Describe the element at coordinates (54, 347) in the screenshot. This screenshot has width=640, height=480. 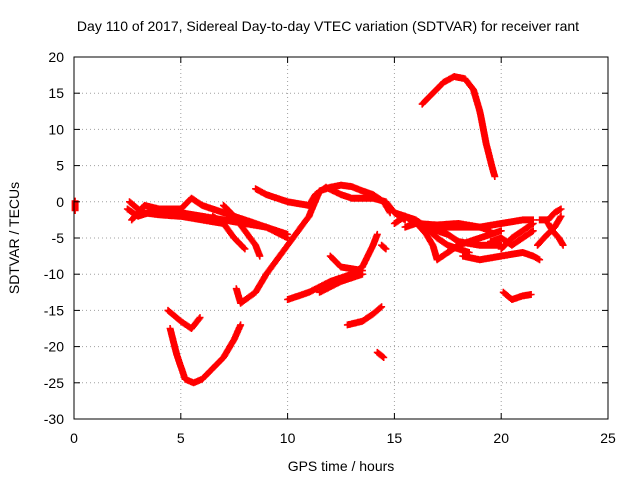
I see `y-tick-label: -20` at that location.